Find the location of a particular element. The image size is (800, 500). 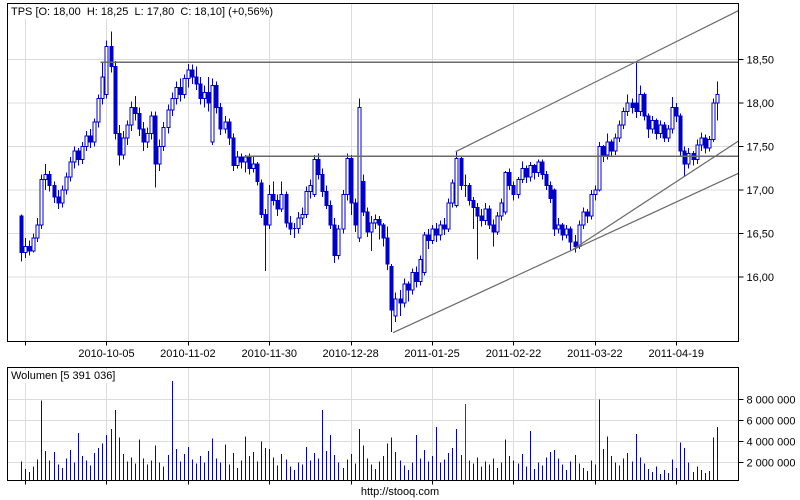

svg-text: 18,50 is located at coordinates (761, 61).